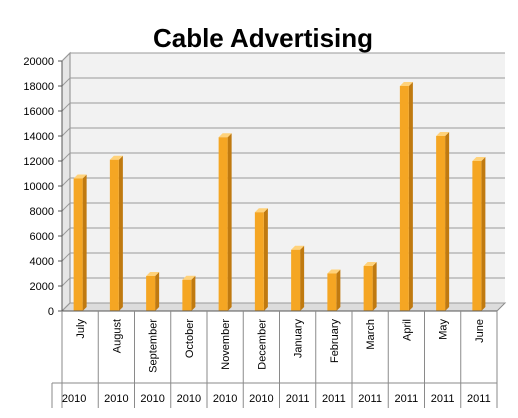  What do you see at coordinates (335, 341) in the screenshot?
I see `x-category-label: February` at bounding box center [335, 341].